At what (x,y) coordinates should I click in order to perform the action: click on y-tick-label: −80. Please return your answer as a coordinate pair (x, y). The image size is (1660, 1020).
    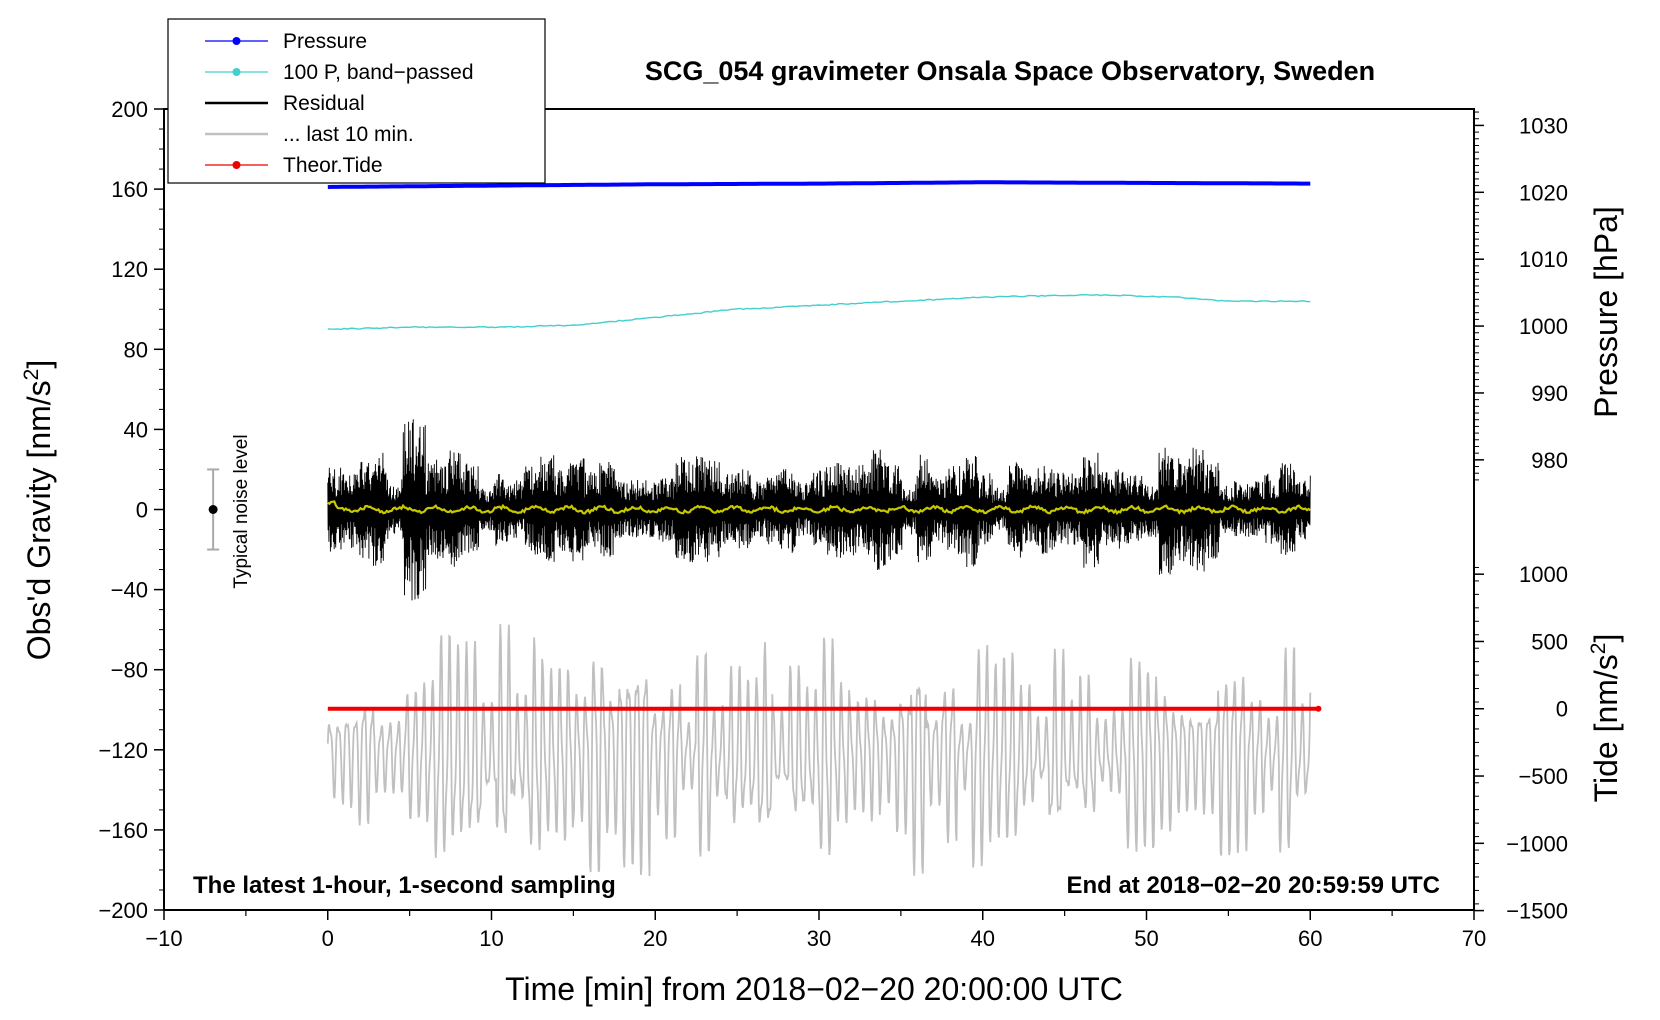
    Looking at the image, I should click on (129, 670).